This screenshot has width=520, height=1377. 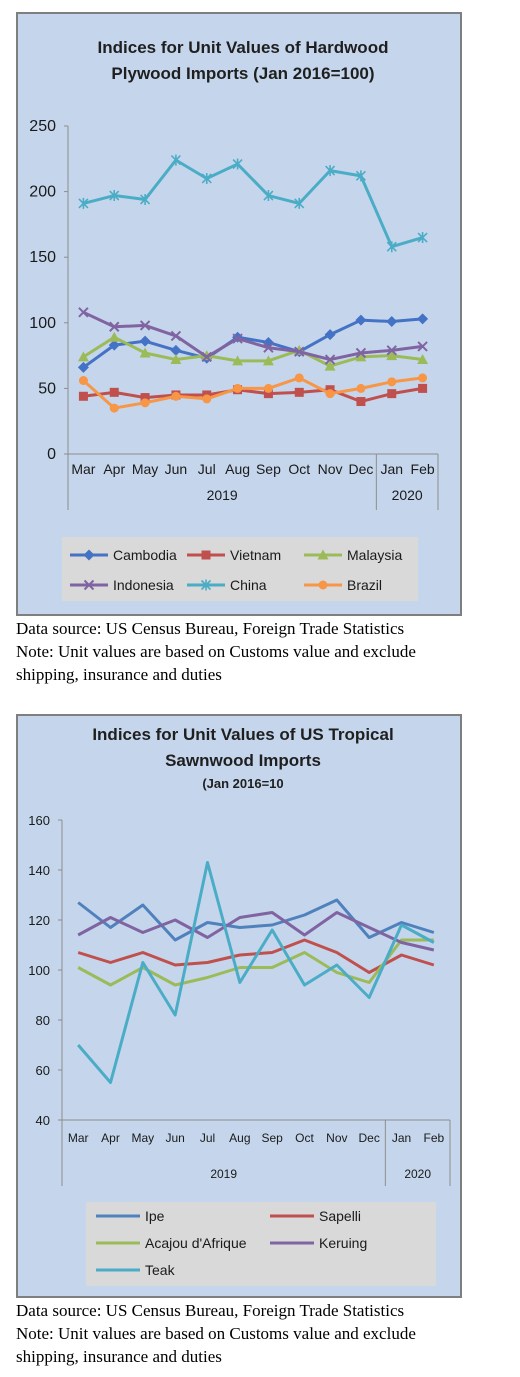 I want to click on legend-label-brazil: Brazil, so click(x=364, y=585).